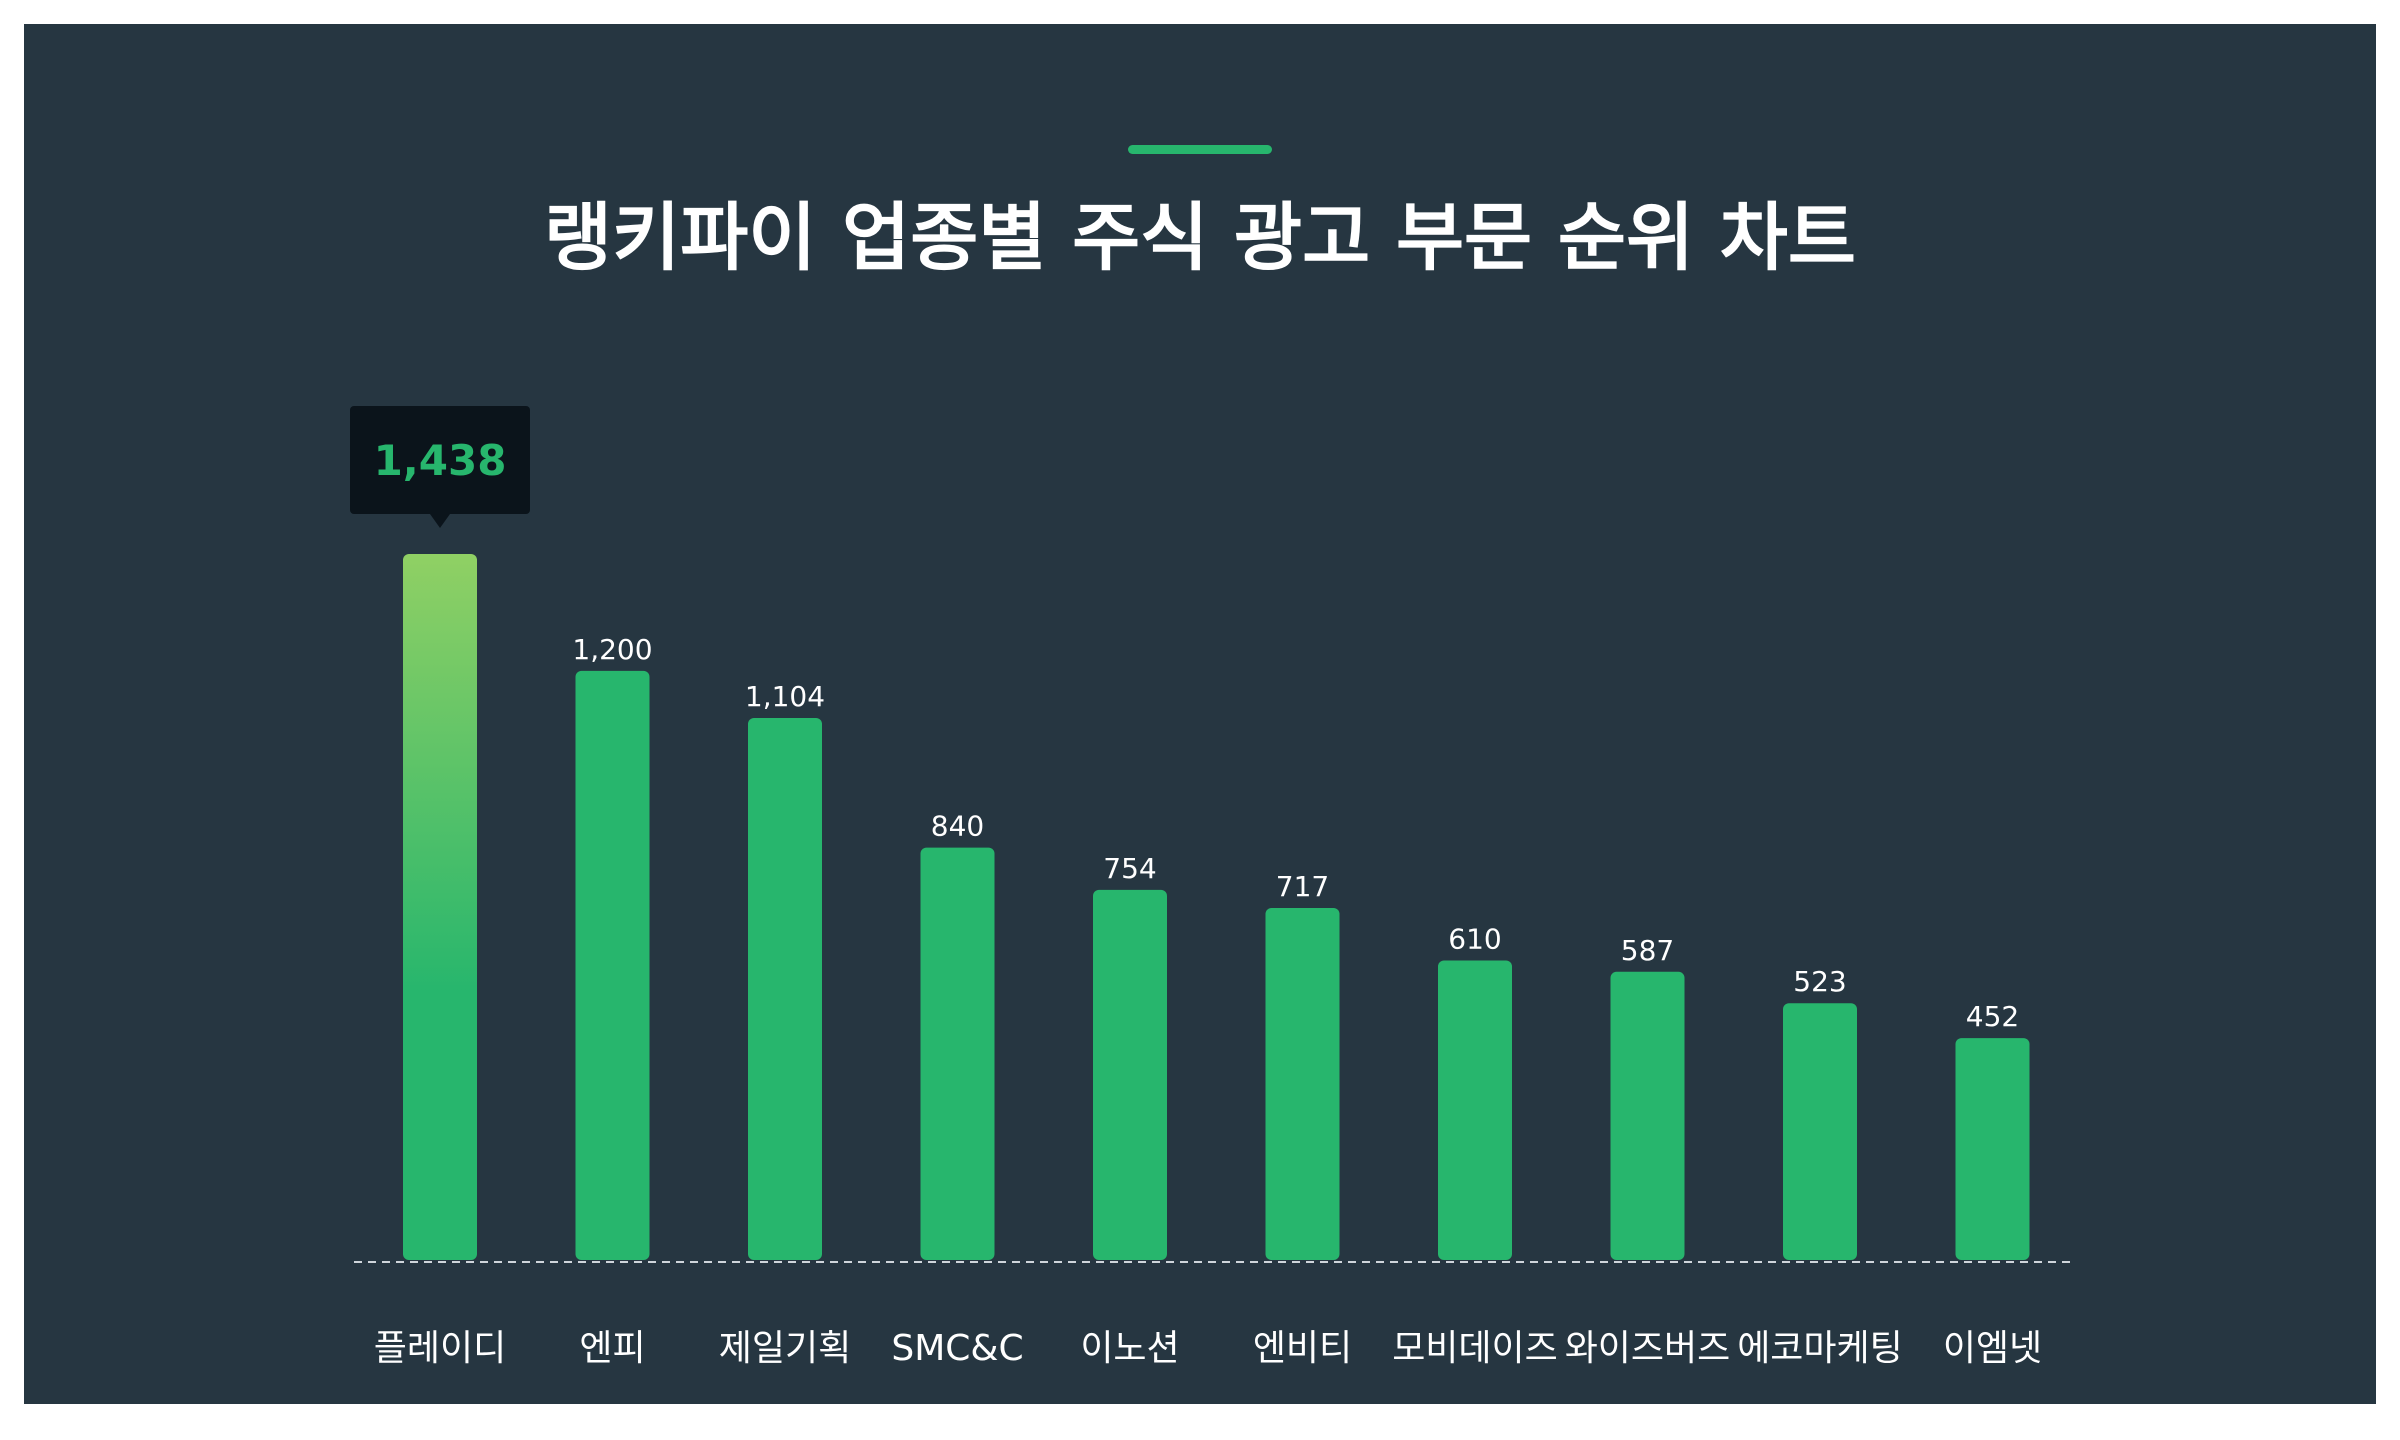 The width and height of the screenshot is (2400, 1440). What do you see at coordinates (1992, 1348) in the screenshot?
I see `category-label: 이엠넷` at bounding box center [1992, 1348].